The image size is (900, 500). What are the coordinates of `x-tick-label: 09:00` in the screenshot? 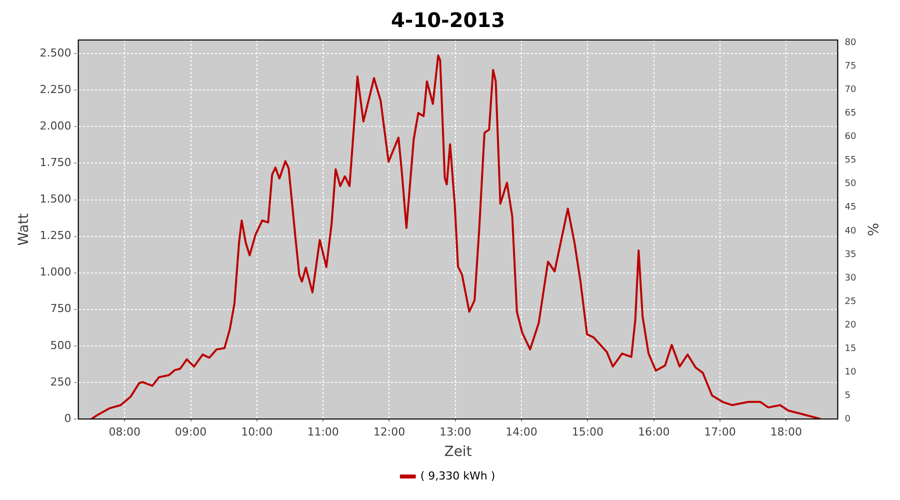 It's located at (190, 431).